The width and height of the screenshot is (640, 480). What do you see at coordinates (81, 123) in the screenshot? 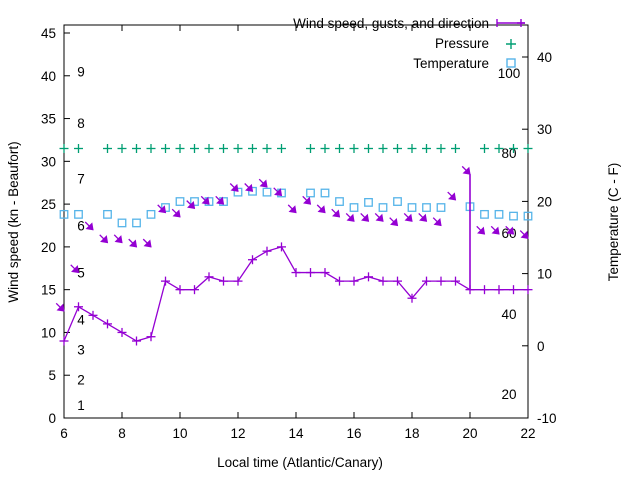
I see `beaufort-label: 8` at bounding box center [81, 123].